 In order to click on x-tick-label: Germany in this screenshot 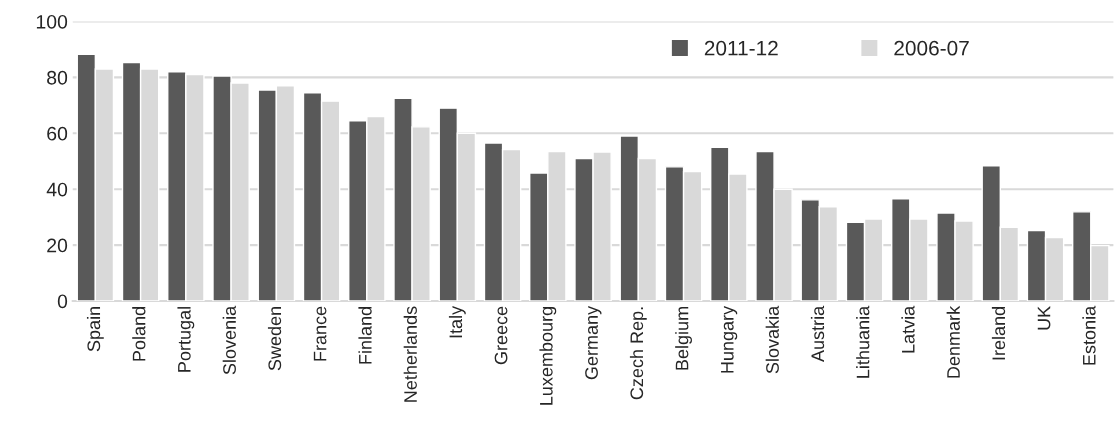, I will do `click(593, 342)`.